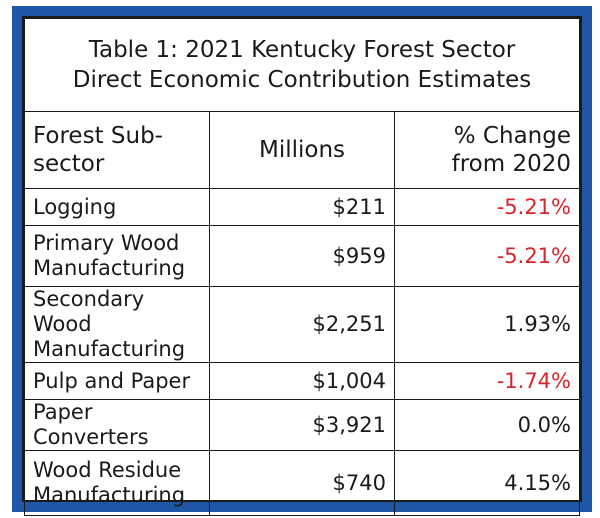 The width and height of the screenshot is (600, 518). What do you see at coordinates (89, 311) in the screenshot?
I see `row-sector-line-1: Secondary Wood` at bounding box center [89, 311].